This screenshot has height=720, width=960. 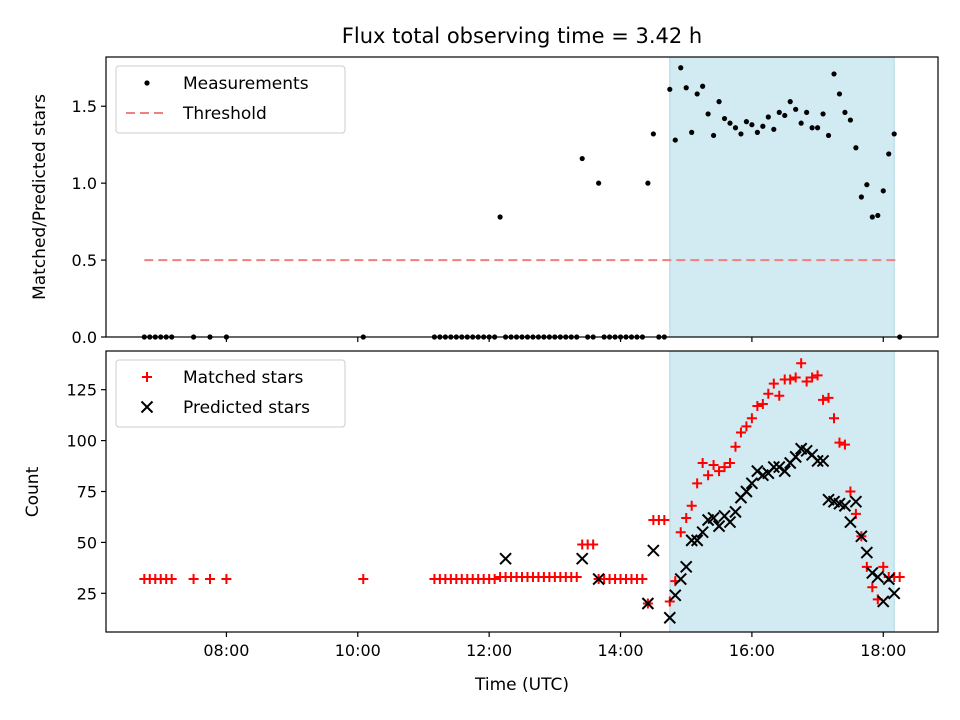 I want to click on legend-label: Matched stars, so click(x=243, y=378).